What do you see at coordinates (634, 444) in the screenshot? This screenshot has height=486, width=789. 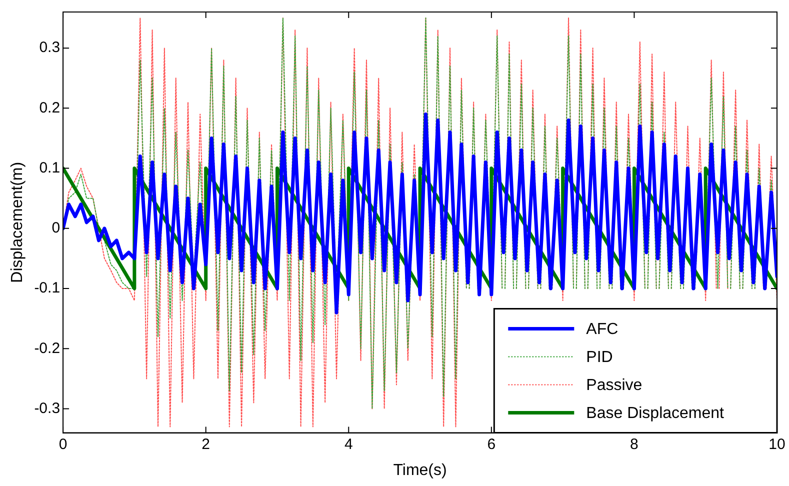 I see `x-tick-label: 8` at bounding box center [634, 444].